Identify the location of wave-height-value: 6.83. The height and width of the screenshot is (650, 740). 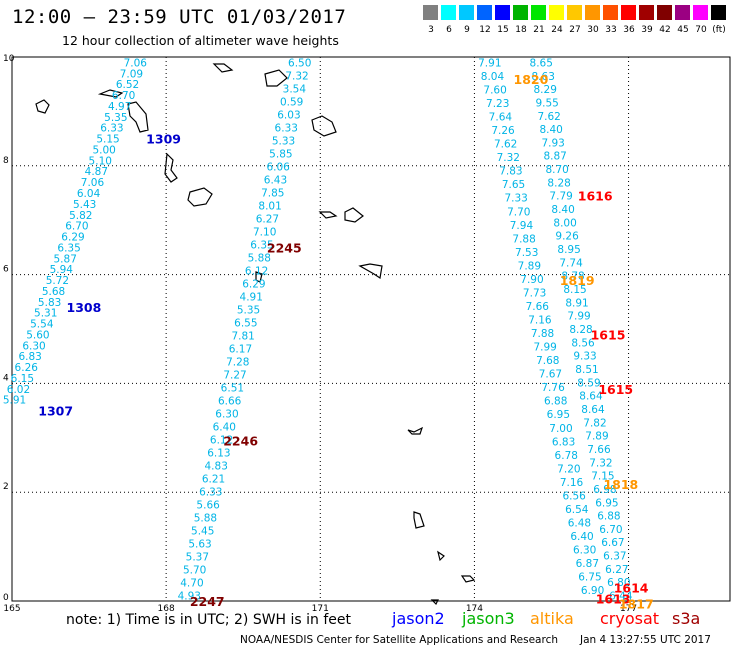
(29, 357).